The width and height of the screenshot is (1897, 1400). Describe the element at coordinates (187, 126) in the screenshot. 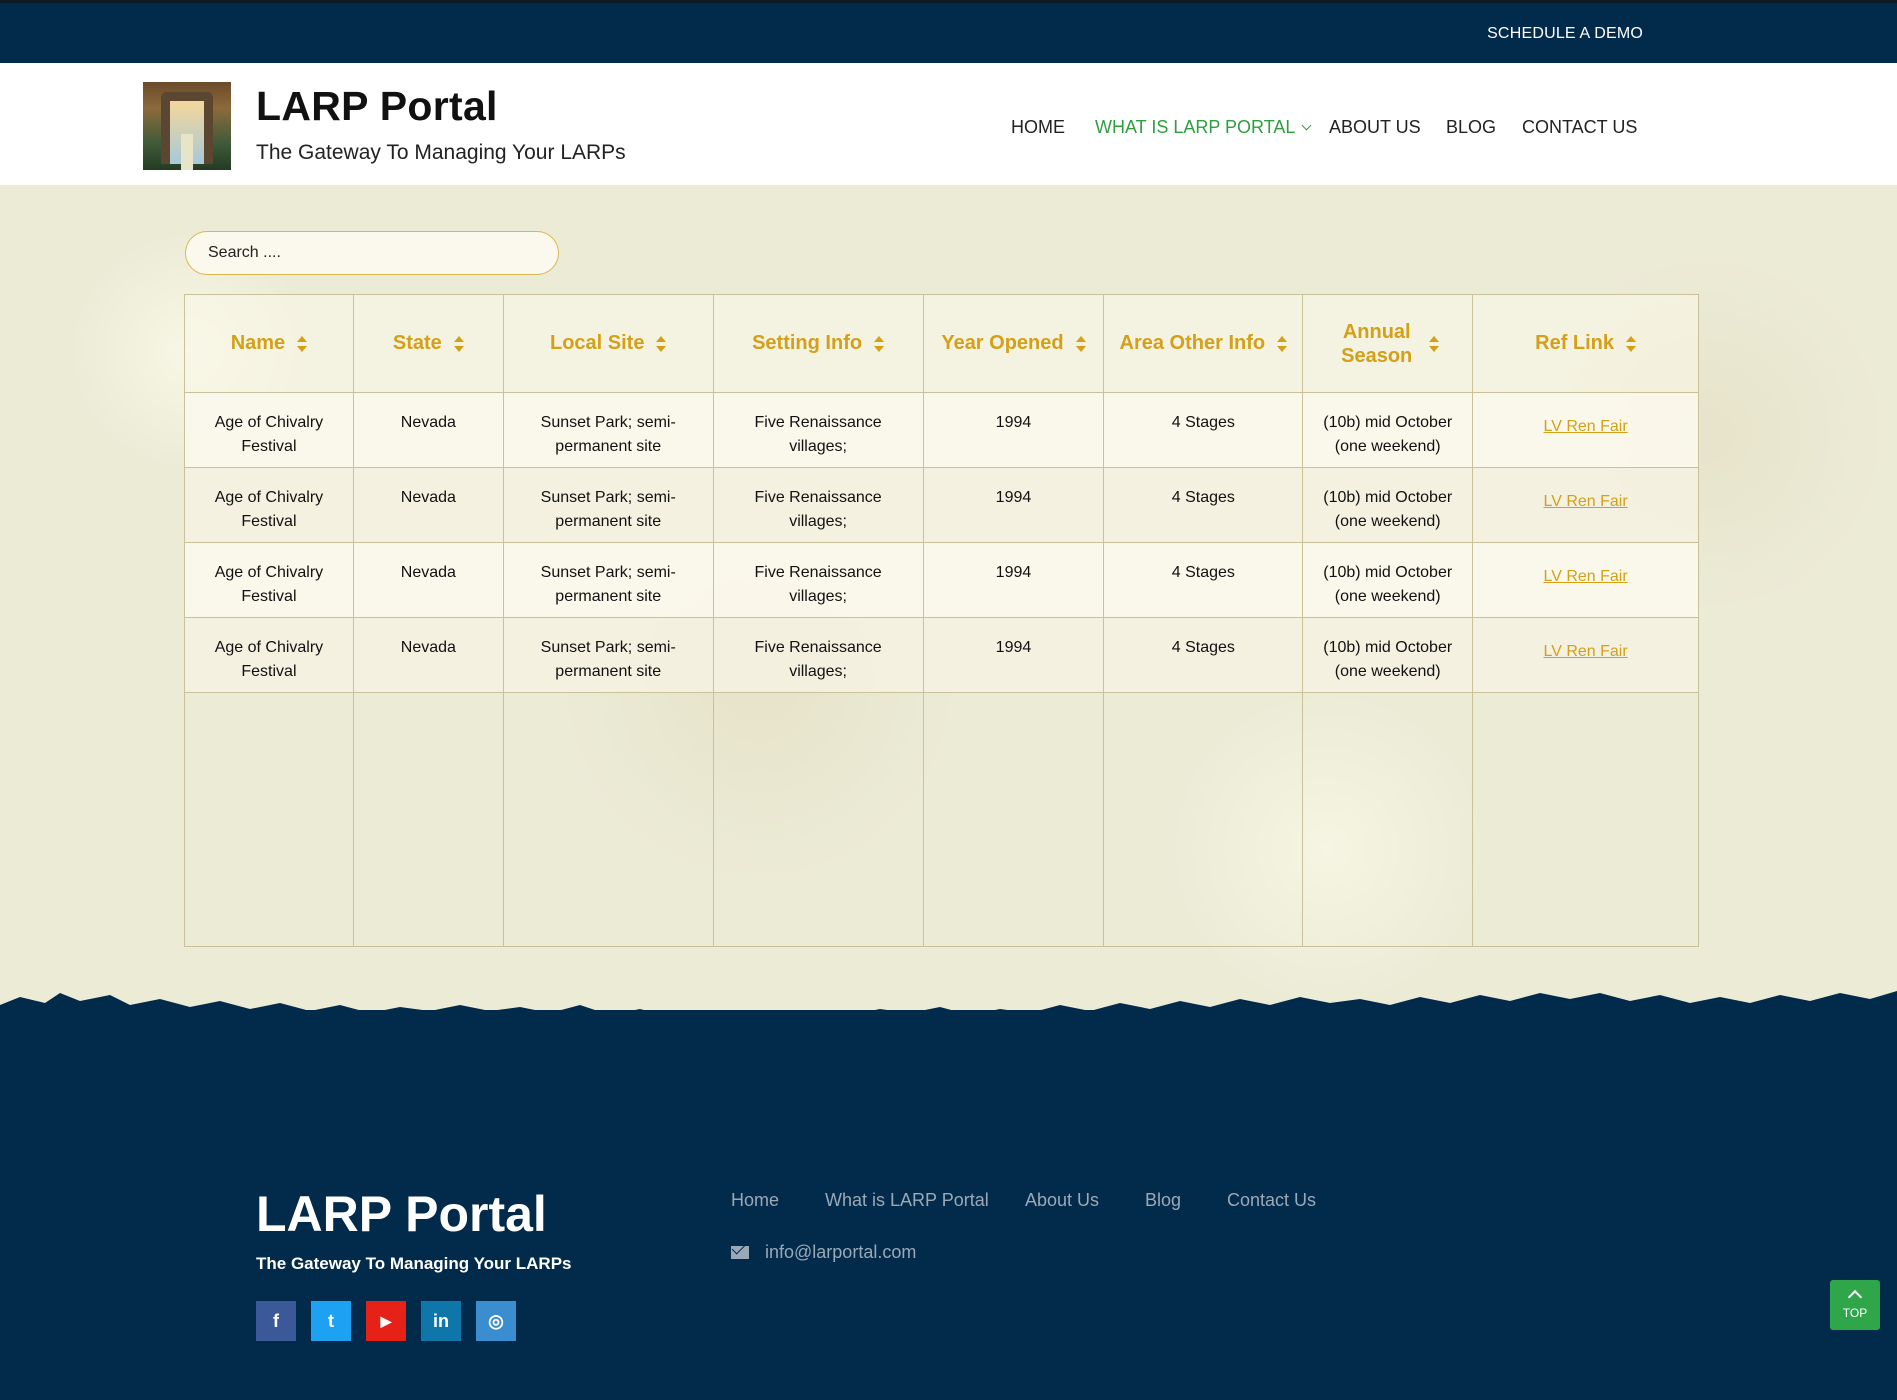

I see `logo-image` at that location.